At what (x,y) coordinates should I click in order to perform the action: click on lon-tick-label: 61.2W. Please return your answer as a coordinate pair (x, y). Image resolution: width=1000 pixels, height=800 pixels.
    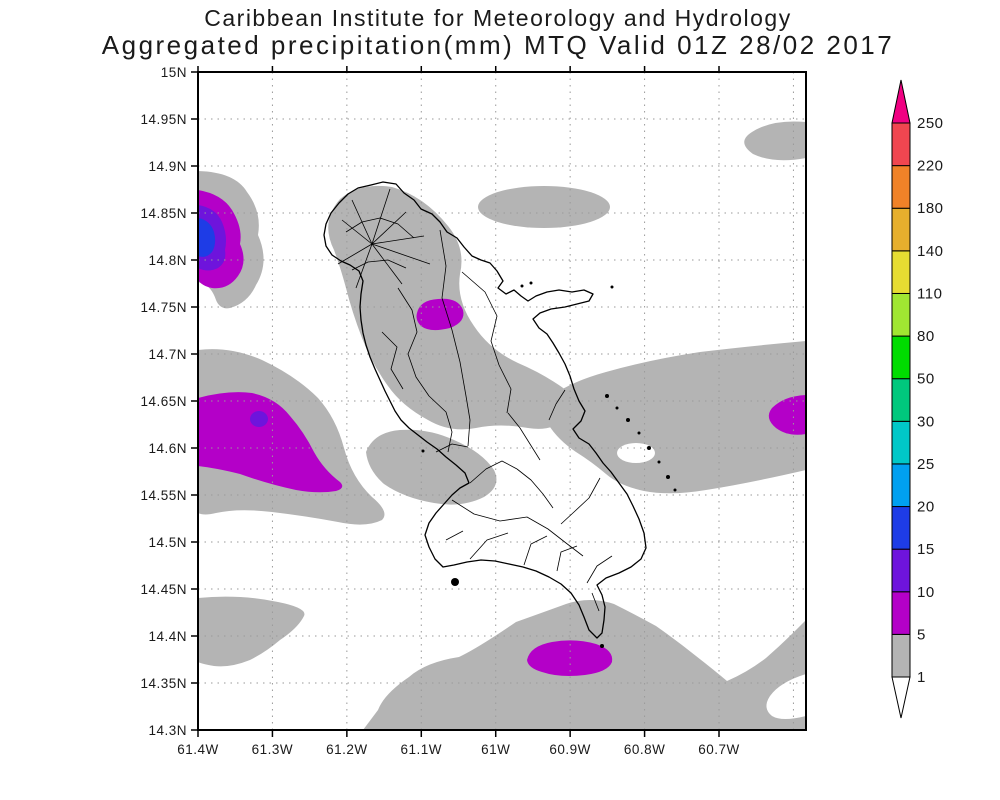
    Looking at the image, I should click on (347, 749).